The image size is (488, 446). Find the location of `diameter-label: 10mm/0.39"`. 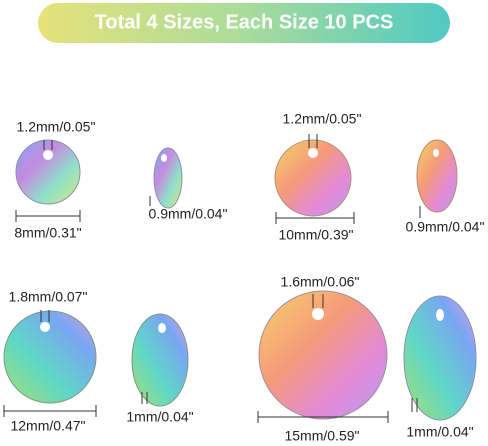

diameter-label: 10mm/0.39" is located at coordinates (315, 235).